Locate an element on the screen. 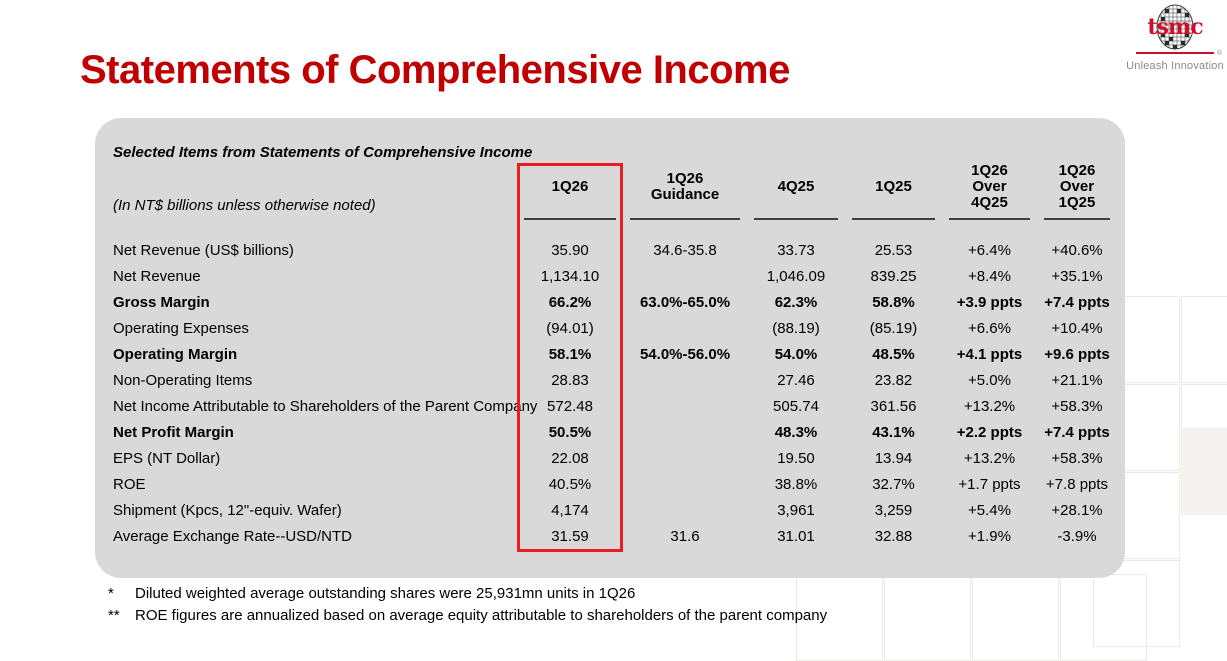 The height and width of the screenshot is (661, 1227). table-cell: 50.5% is located at coordinates (570, 432).